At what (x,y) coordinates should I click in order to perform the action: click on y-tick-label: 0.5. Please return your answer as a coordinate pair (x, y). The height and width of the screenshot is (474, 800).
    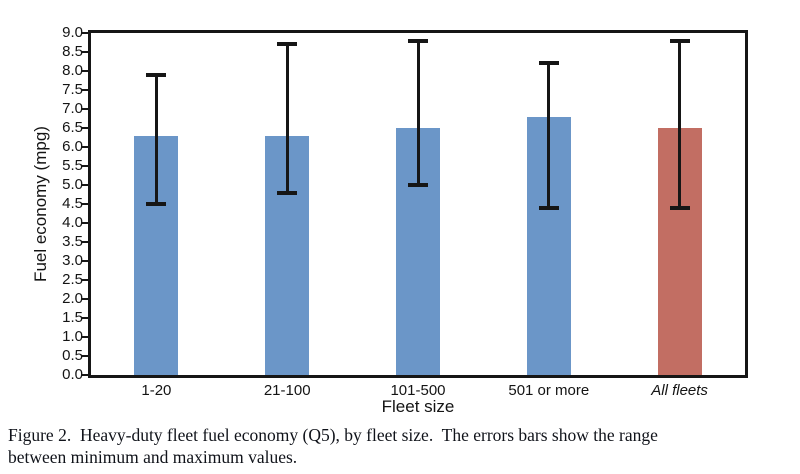
    Looking at the image, I should click on (72, 355).